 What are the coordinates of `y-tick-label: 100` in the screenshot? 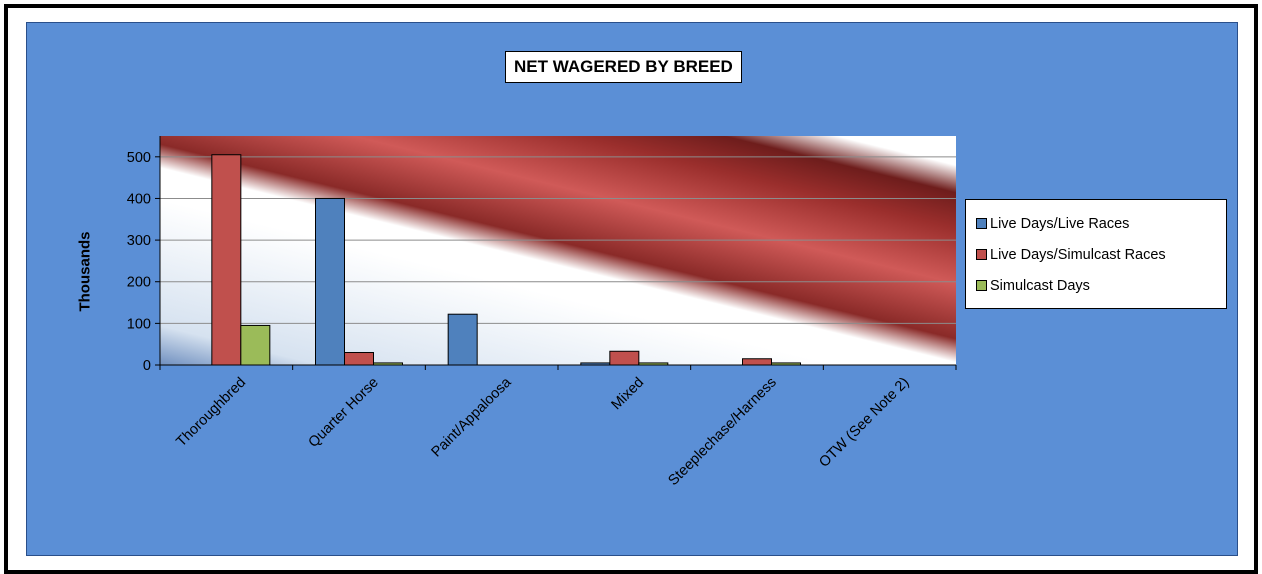 It's located at (139, 324).